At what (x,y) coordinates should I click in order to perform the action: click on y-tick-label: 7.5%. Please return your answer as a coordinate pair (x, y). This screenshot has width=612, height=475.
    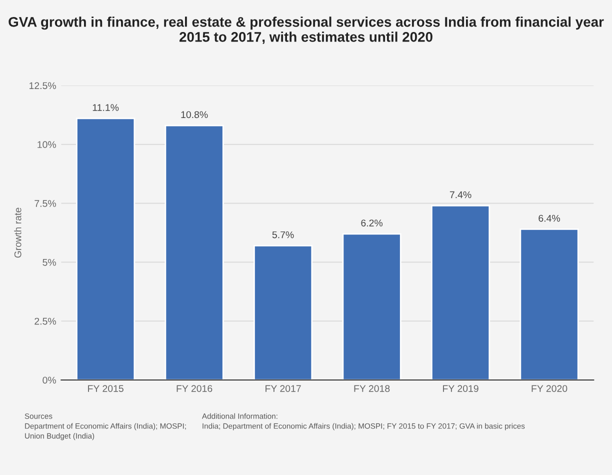
    Looking at the image, I should click on (45, 203).